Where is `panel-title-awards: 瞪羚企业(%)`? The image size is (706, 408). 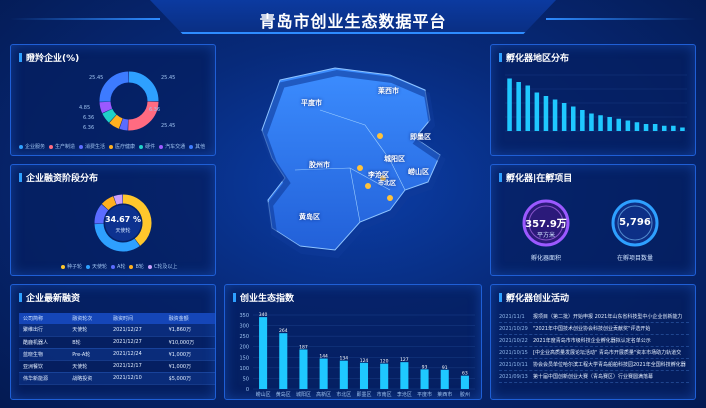
panel-title-awards: 瞪羚企业(%) is located at coordinates (49, 57).